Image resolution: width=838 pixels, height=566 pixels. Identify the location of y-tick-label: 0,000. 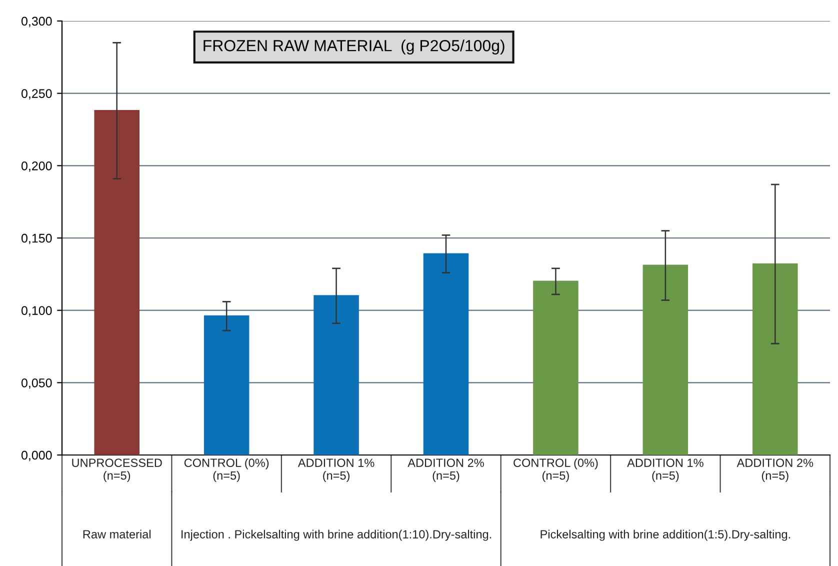
(36, 456).